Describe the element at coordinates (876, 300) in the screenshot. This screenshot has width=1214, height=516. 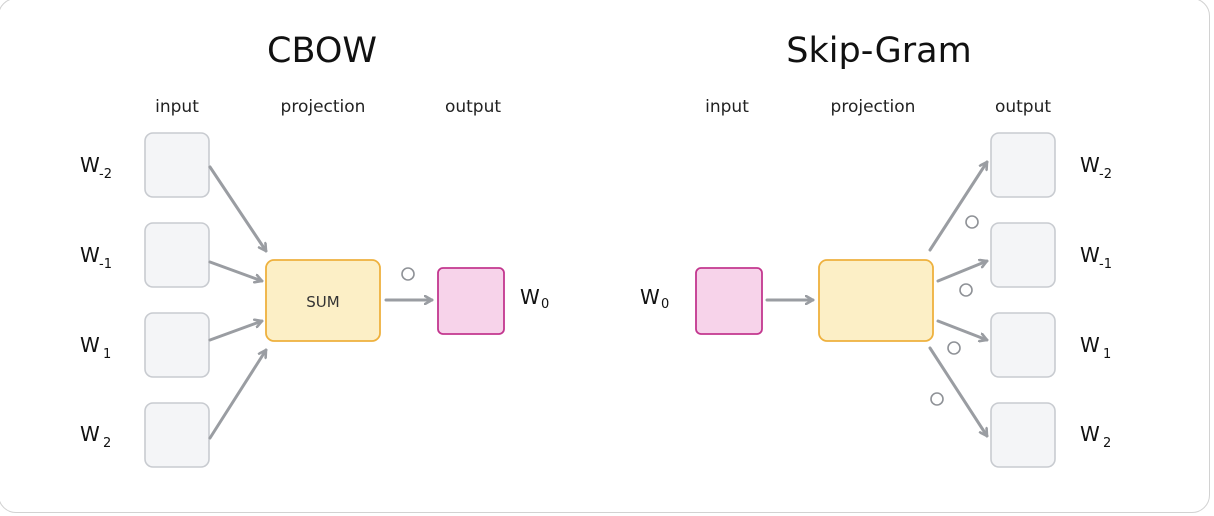
I see `skipgram-projection-box` at that location.